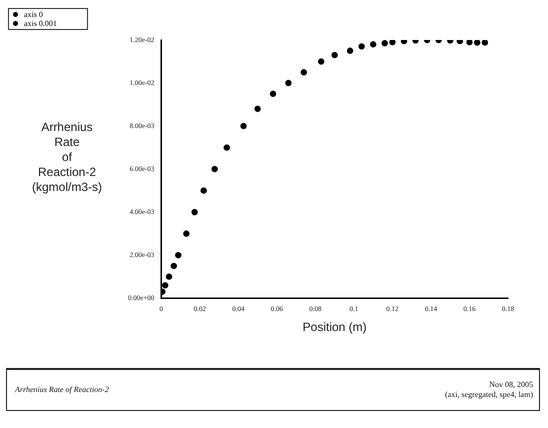 This screenshot has height=428, width=548. I want to click on text: Nov 08, 2005, so click(510, 385).